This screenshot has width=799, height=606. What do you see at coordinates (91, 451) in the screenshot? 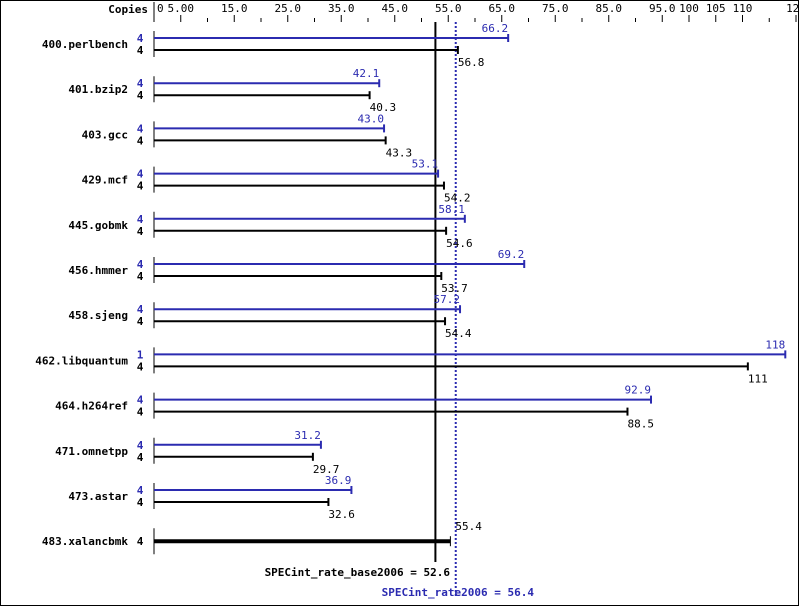
I see `benchmark-label: 471.omnetpp` at bounding box center [91, 451].